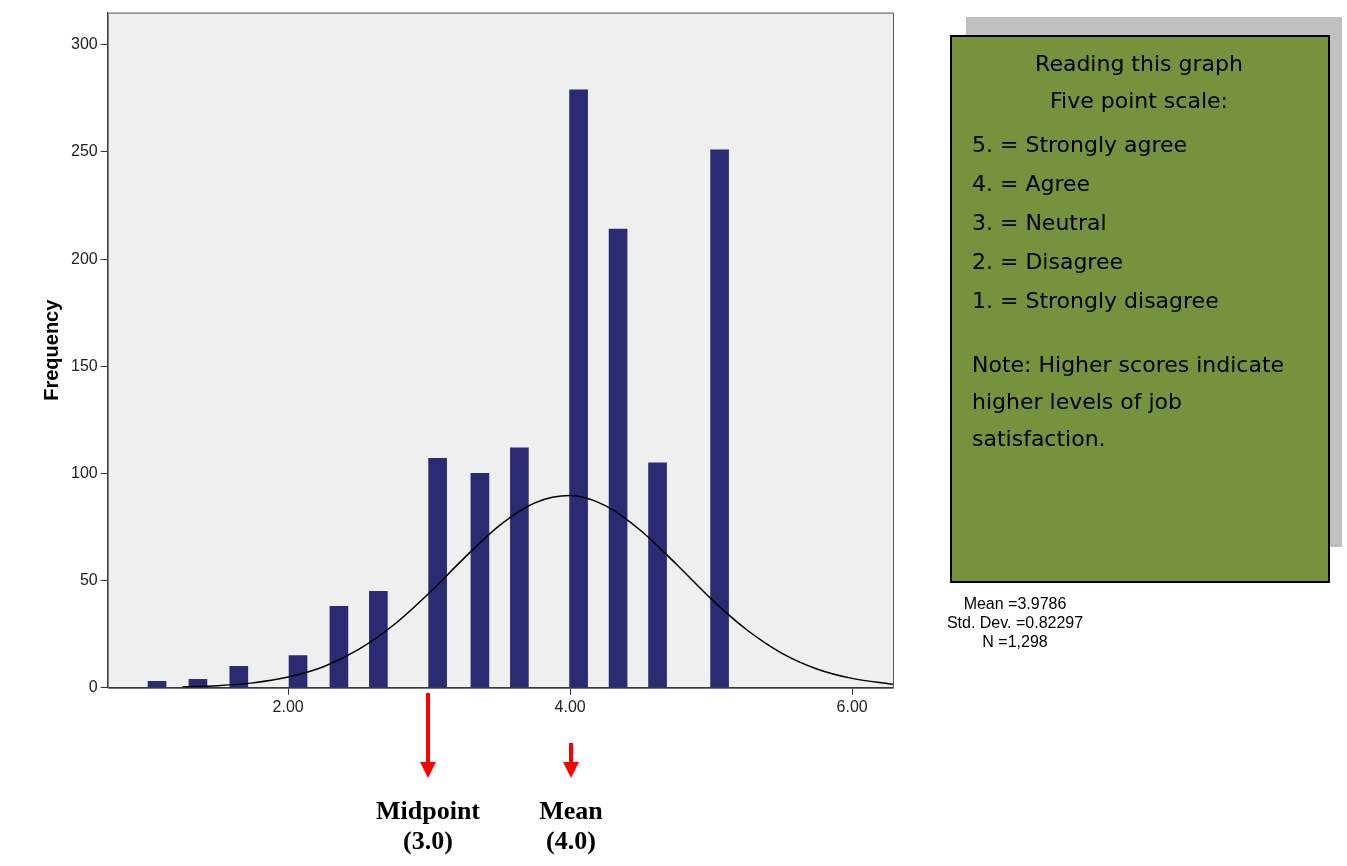 The width and height of the screenshot is (1347, 866). Describe the element at coordinates (84, 472) in the screenshot. I see `y-tick-label: 100` at that location.